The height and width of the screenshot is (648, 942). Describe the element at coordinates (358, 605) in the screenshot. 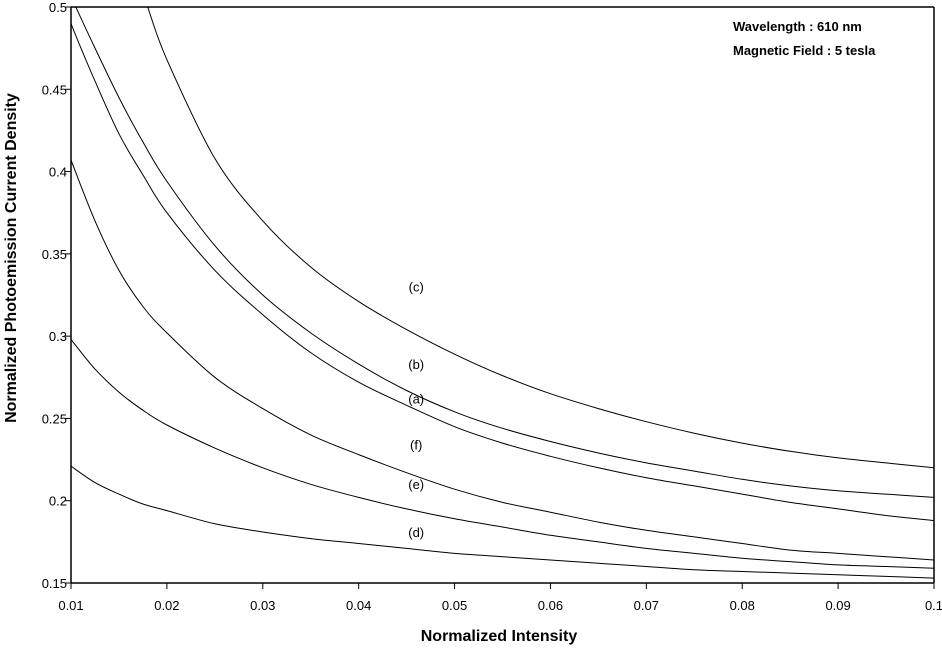

I see `x-tick-label: 0.04` at that location.